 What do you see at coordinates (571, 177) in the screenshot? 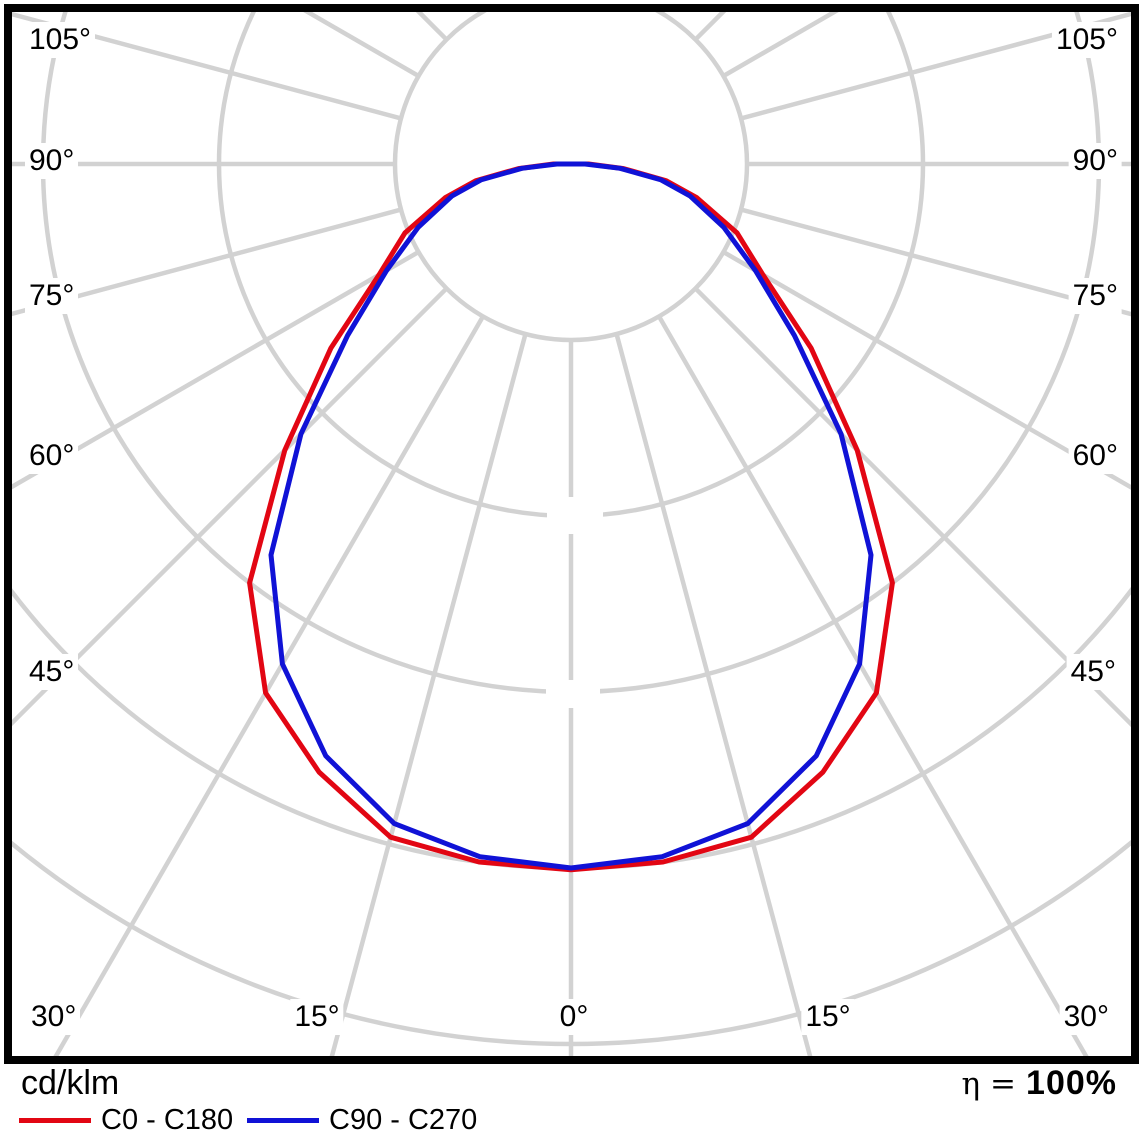
I see `grid-ring` at bounding box center [571, 177].